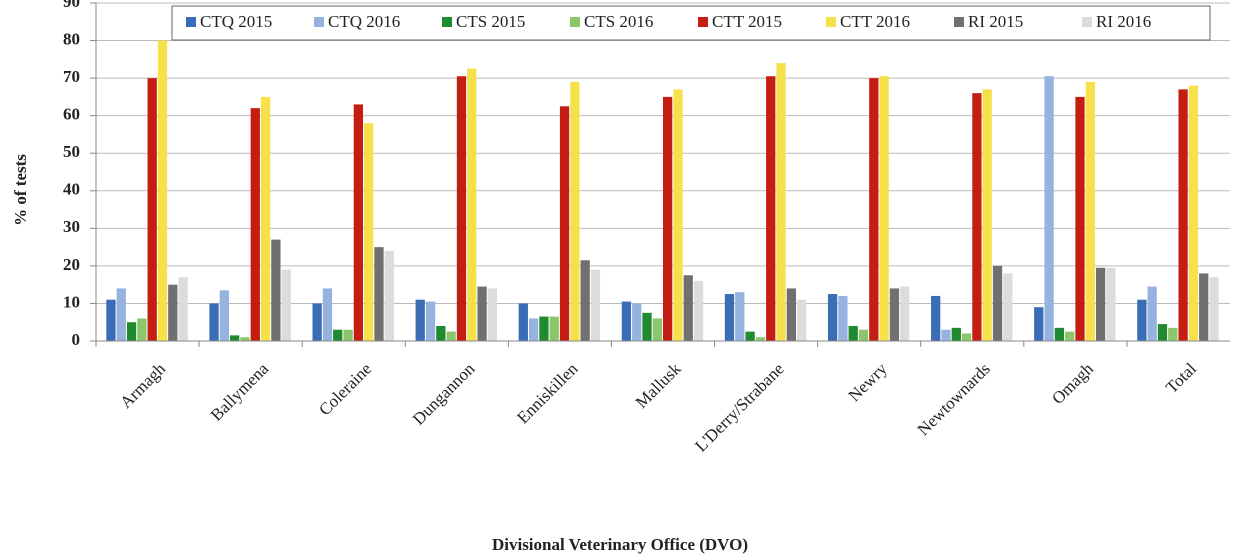  I want to click on legend-label: CTS 2015, so click(490, 21).